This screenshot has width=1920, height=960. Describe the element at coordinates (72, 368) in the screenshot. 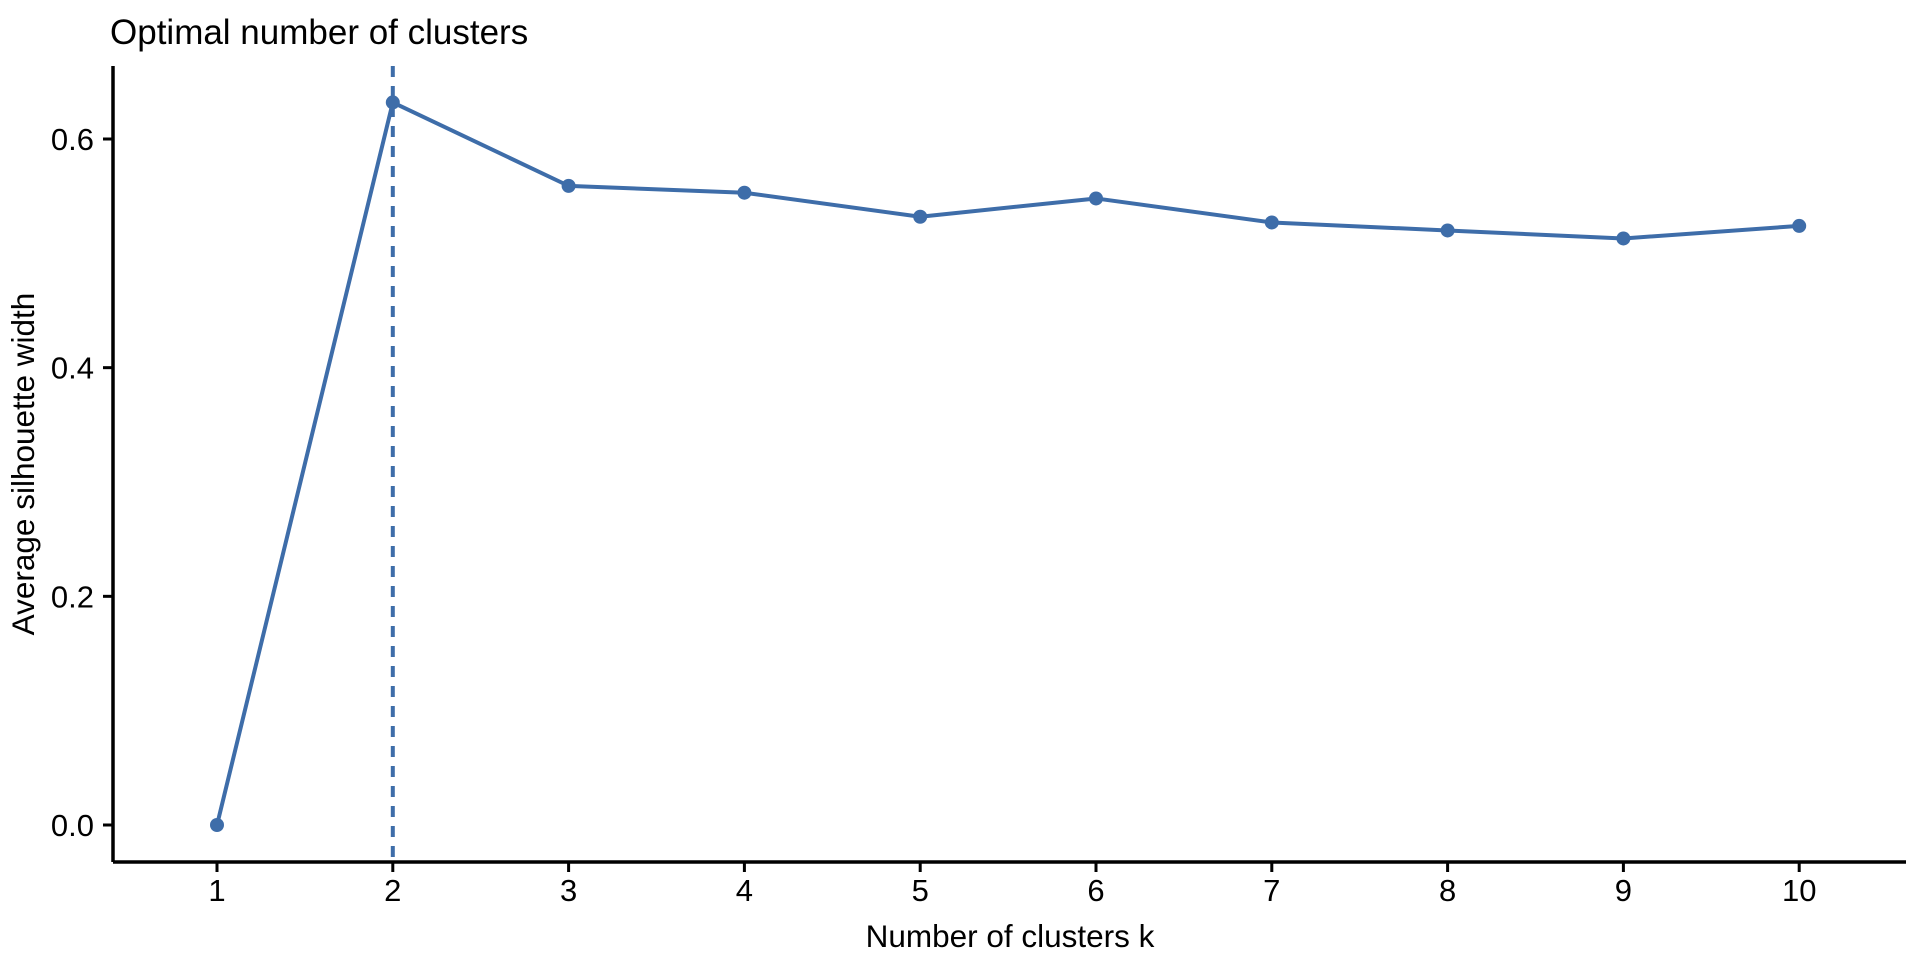

I see `y-tick-label: 0.4` at that location.